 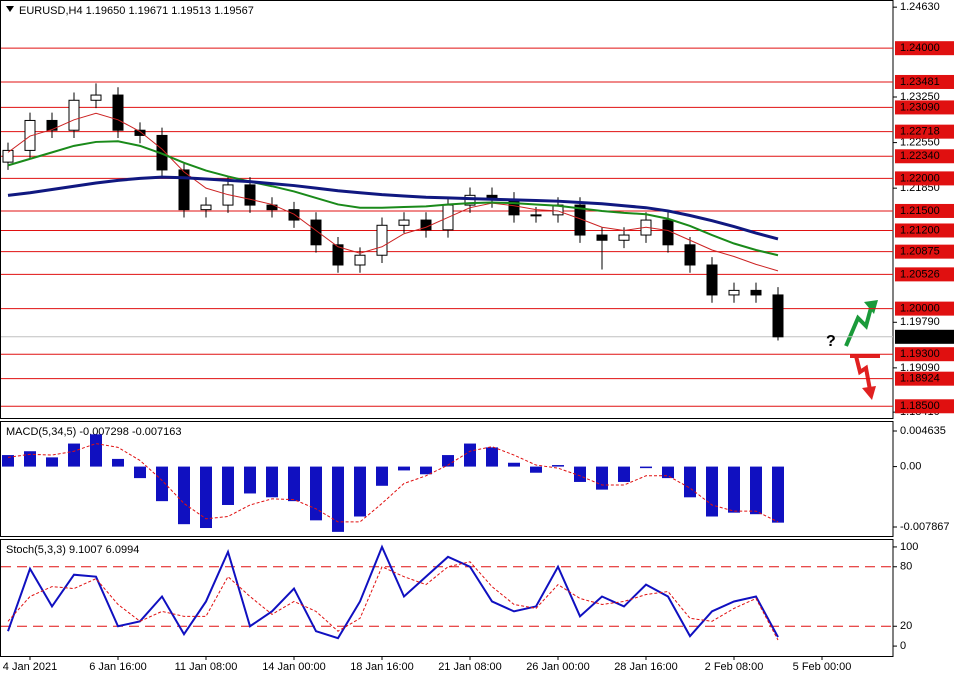 I want to click on level-label: 1.24000, so click(x=920, y=48).